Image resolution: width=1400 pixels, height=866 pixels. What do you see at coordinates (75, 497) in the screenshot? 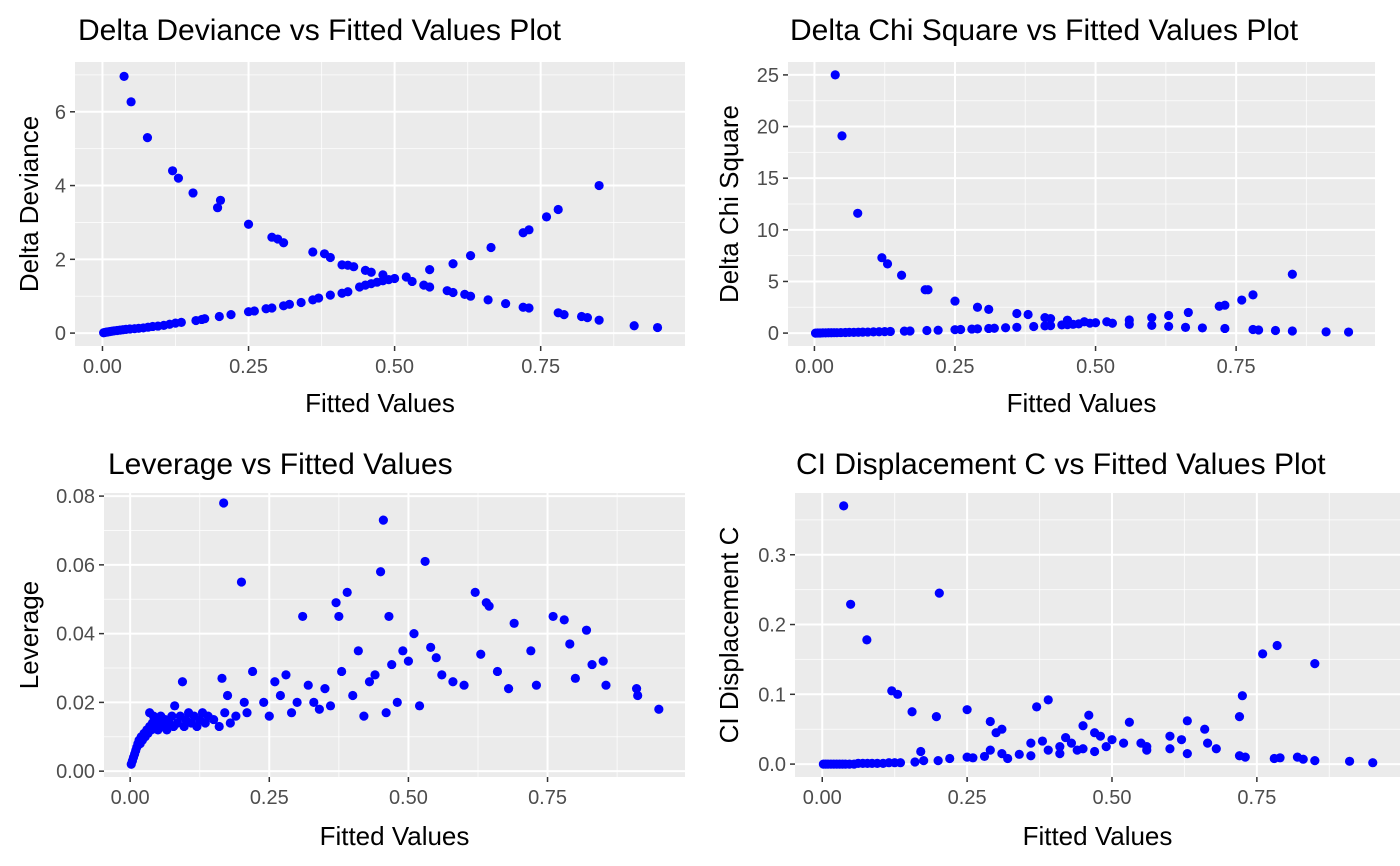
I see `y-tick-label: 0.08` at bounding box center [75, 497].